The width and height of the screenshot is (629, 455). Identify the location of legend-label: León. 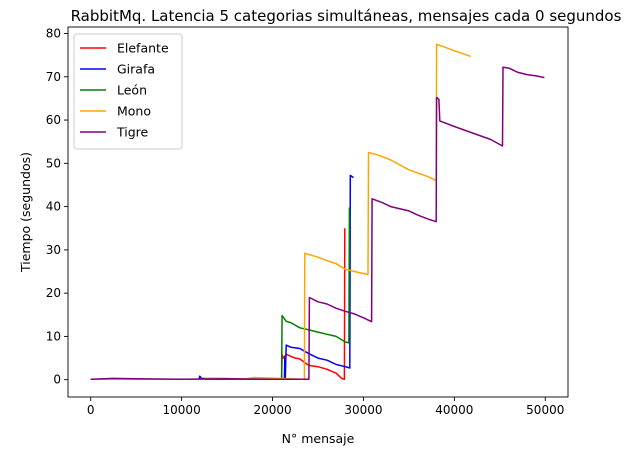
(132, 90).